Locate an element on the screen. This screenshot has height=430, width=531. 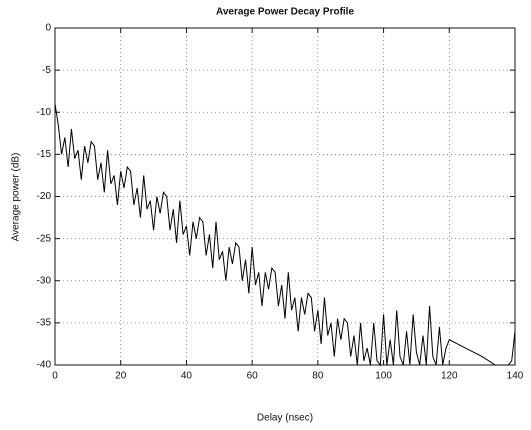
x-tick-label: 60 is located at coordinates (253, 376).